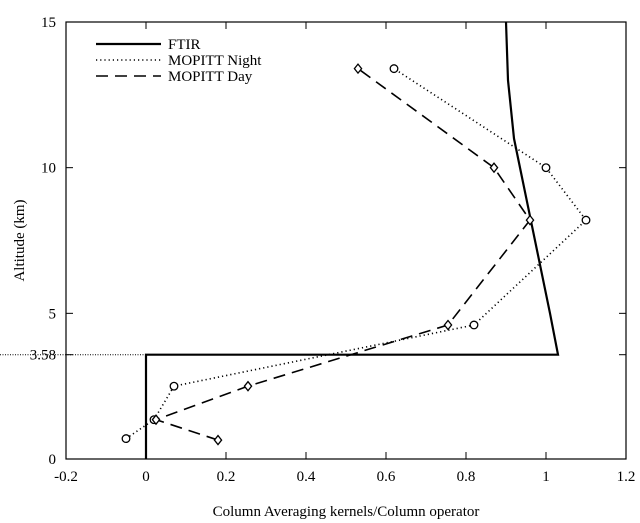 This screenshot has height=523, width=640. Describe the element at coordinates (43, 356) in the screenshot. I see `y-tick-label: 3.58` at that location.